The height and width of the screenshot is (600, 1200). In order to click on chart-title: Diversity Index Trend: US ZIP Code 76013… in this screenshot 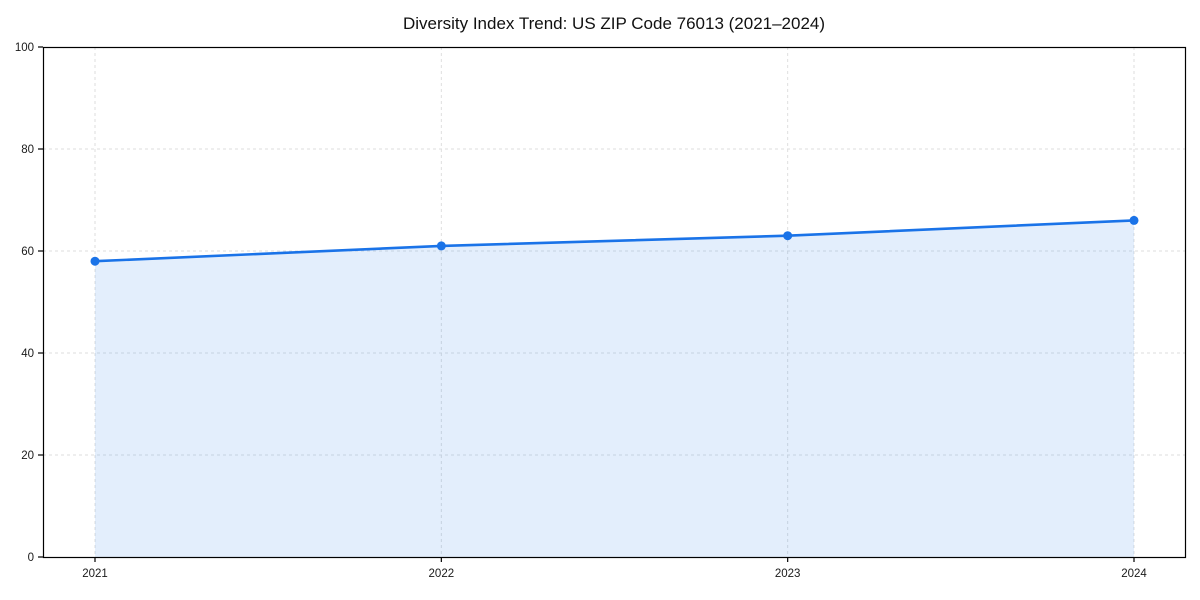, I will do `click(614, 23)`.